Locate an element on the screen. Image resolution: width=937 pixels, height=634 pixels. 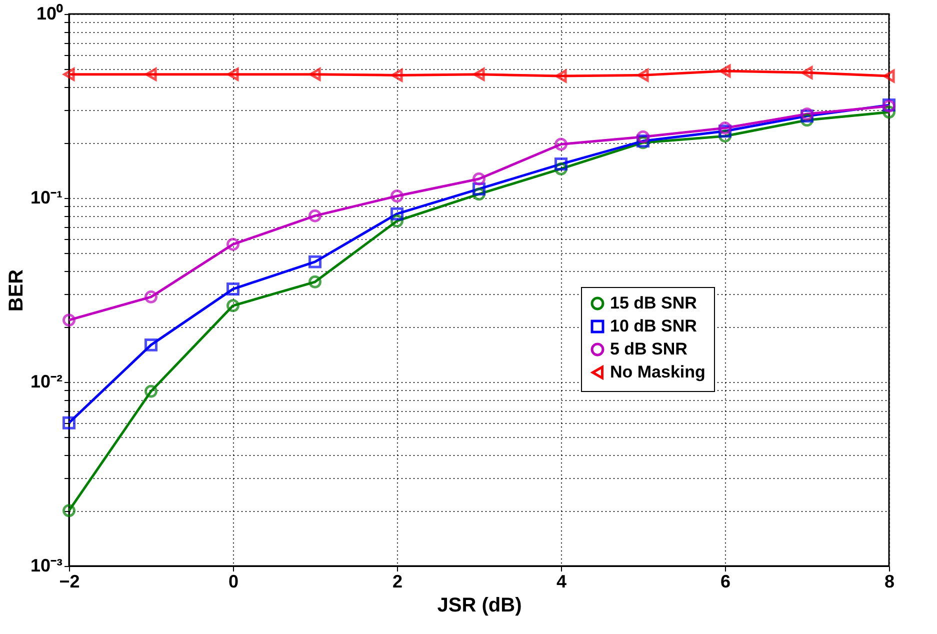
legend-label: 10 dB SNR is located at coordinates (653, 326).